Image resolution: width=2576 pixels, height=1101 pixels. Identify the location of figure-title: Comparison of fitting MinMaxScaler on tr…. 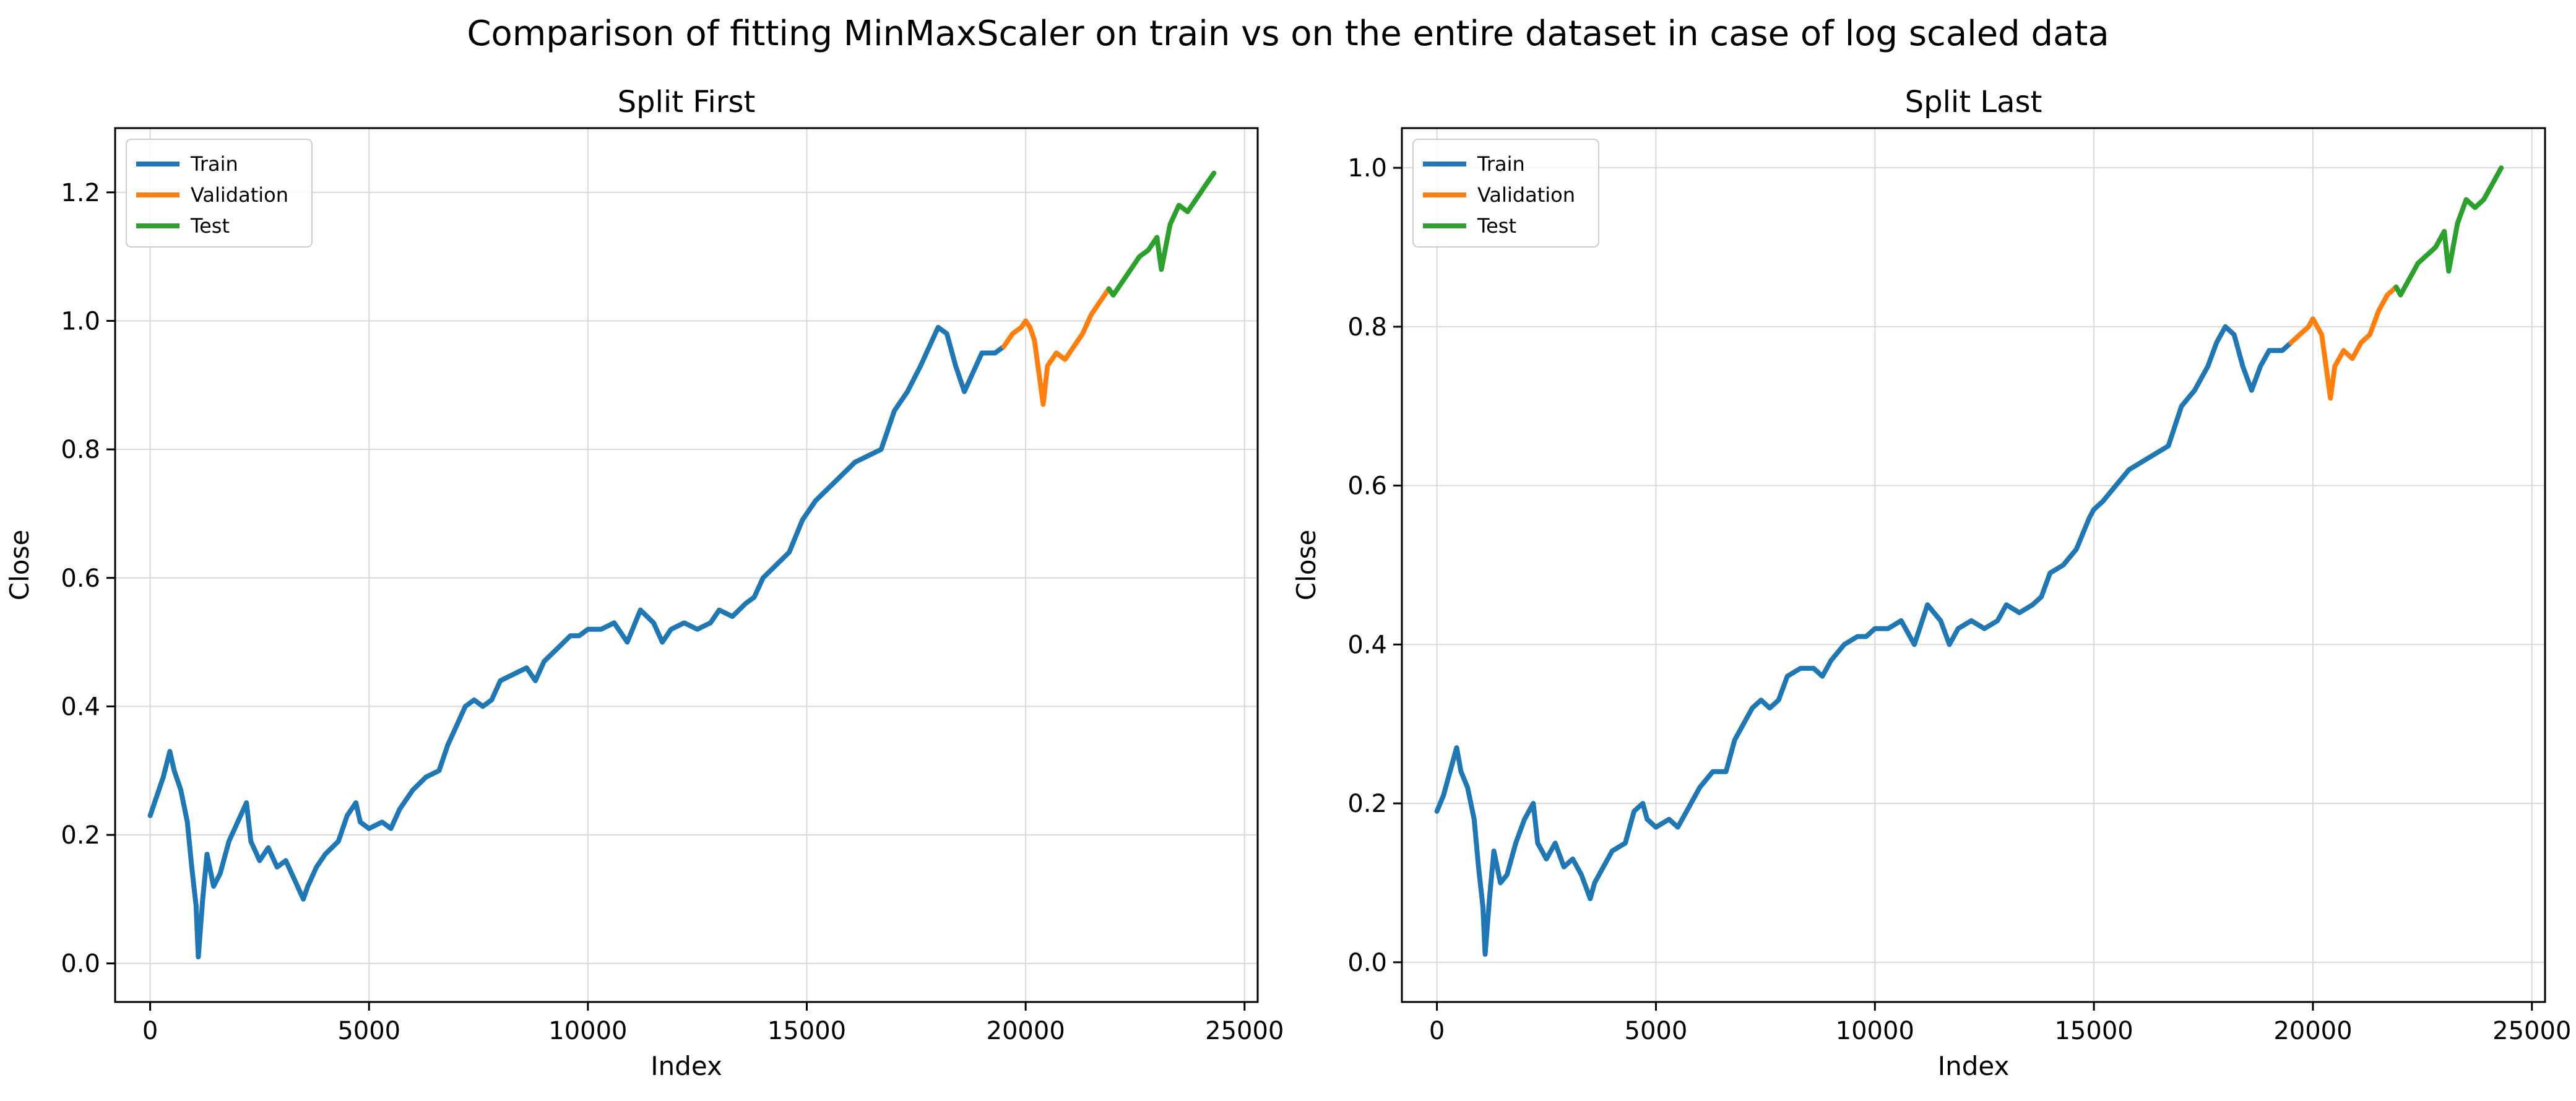
(1288, 34).